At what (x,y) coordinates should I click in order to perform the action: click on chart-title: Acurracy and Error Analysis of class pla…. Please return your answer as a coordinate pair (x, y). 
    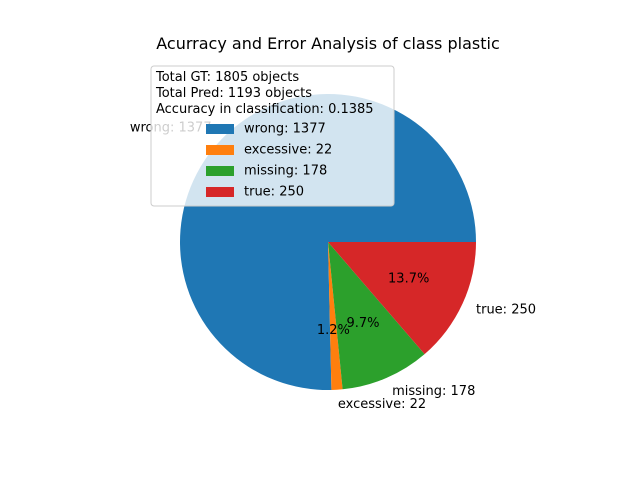
    Looking at the image, I should click on (327, 43).